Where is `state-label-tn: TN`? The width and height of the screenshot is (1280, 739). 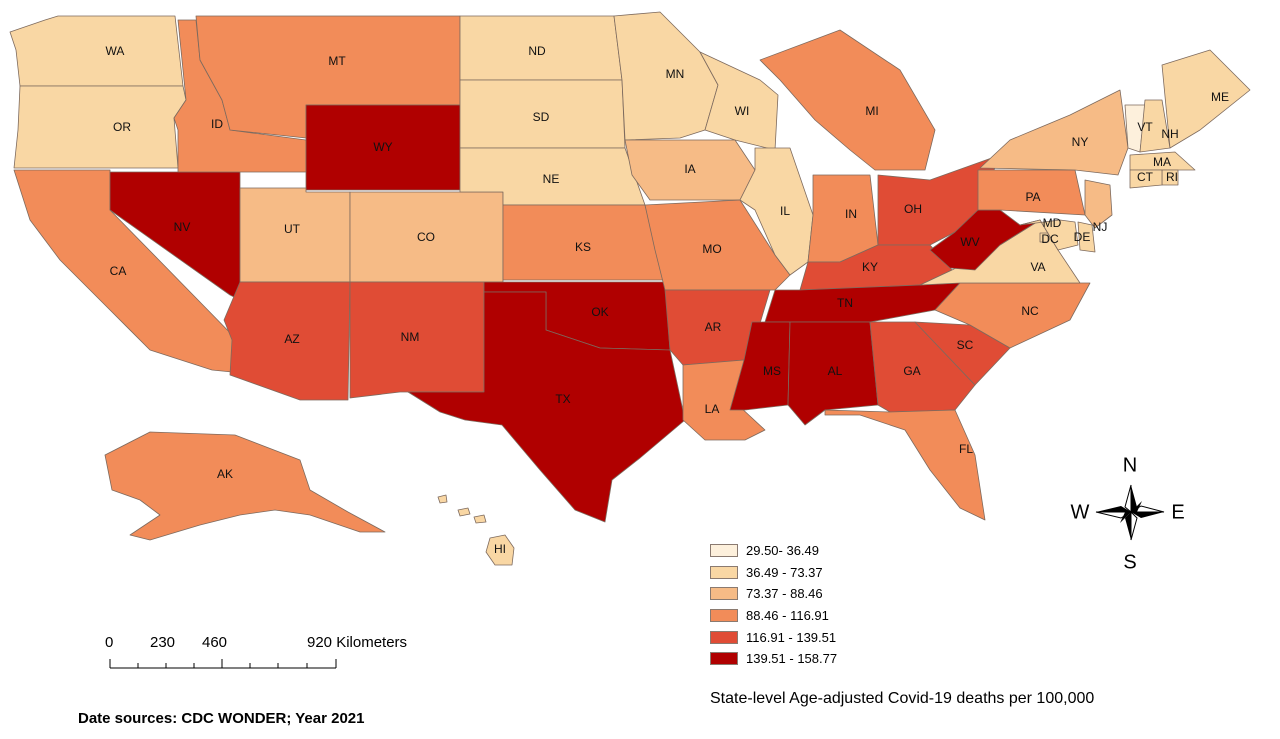
state-label-tn: TN is located at coordinates (845, 303).